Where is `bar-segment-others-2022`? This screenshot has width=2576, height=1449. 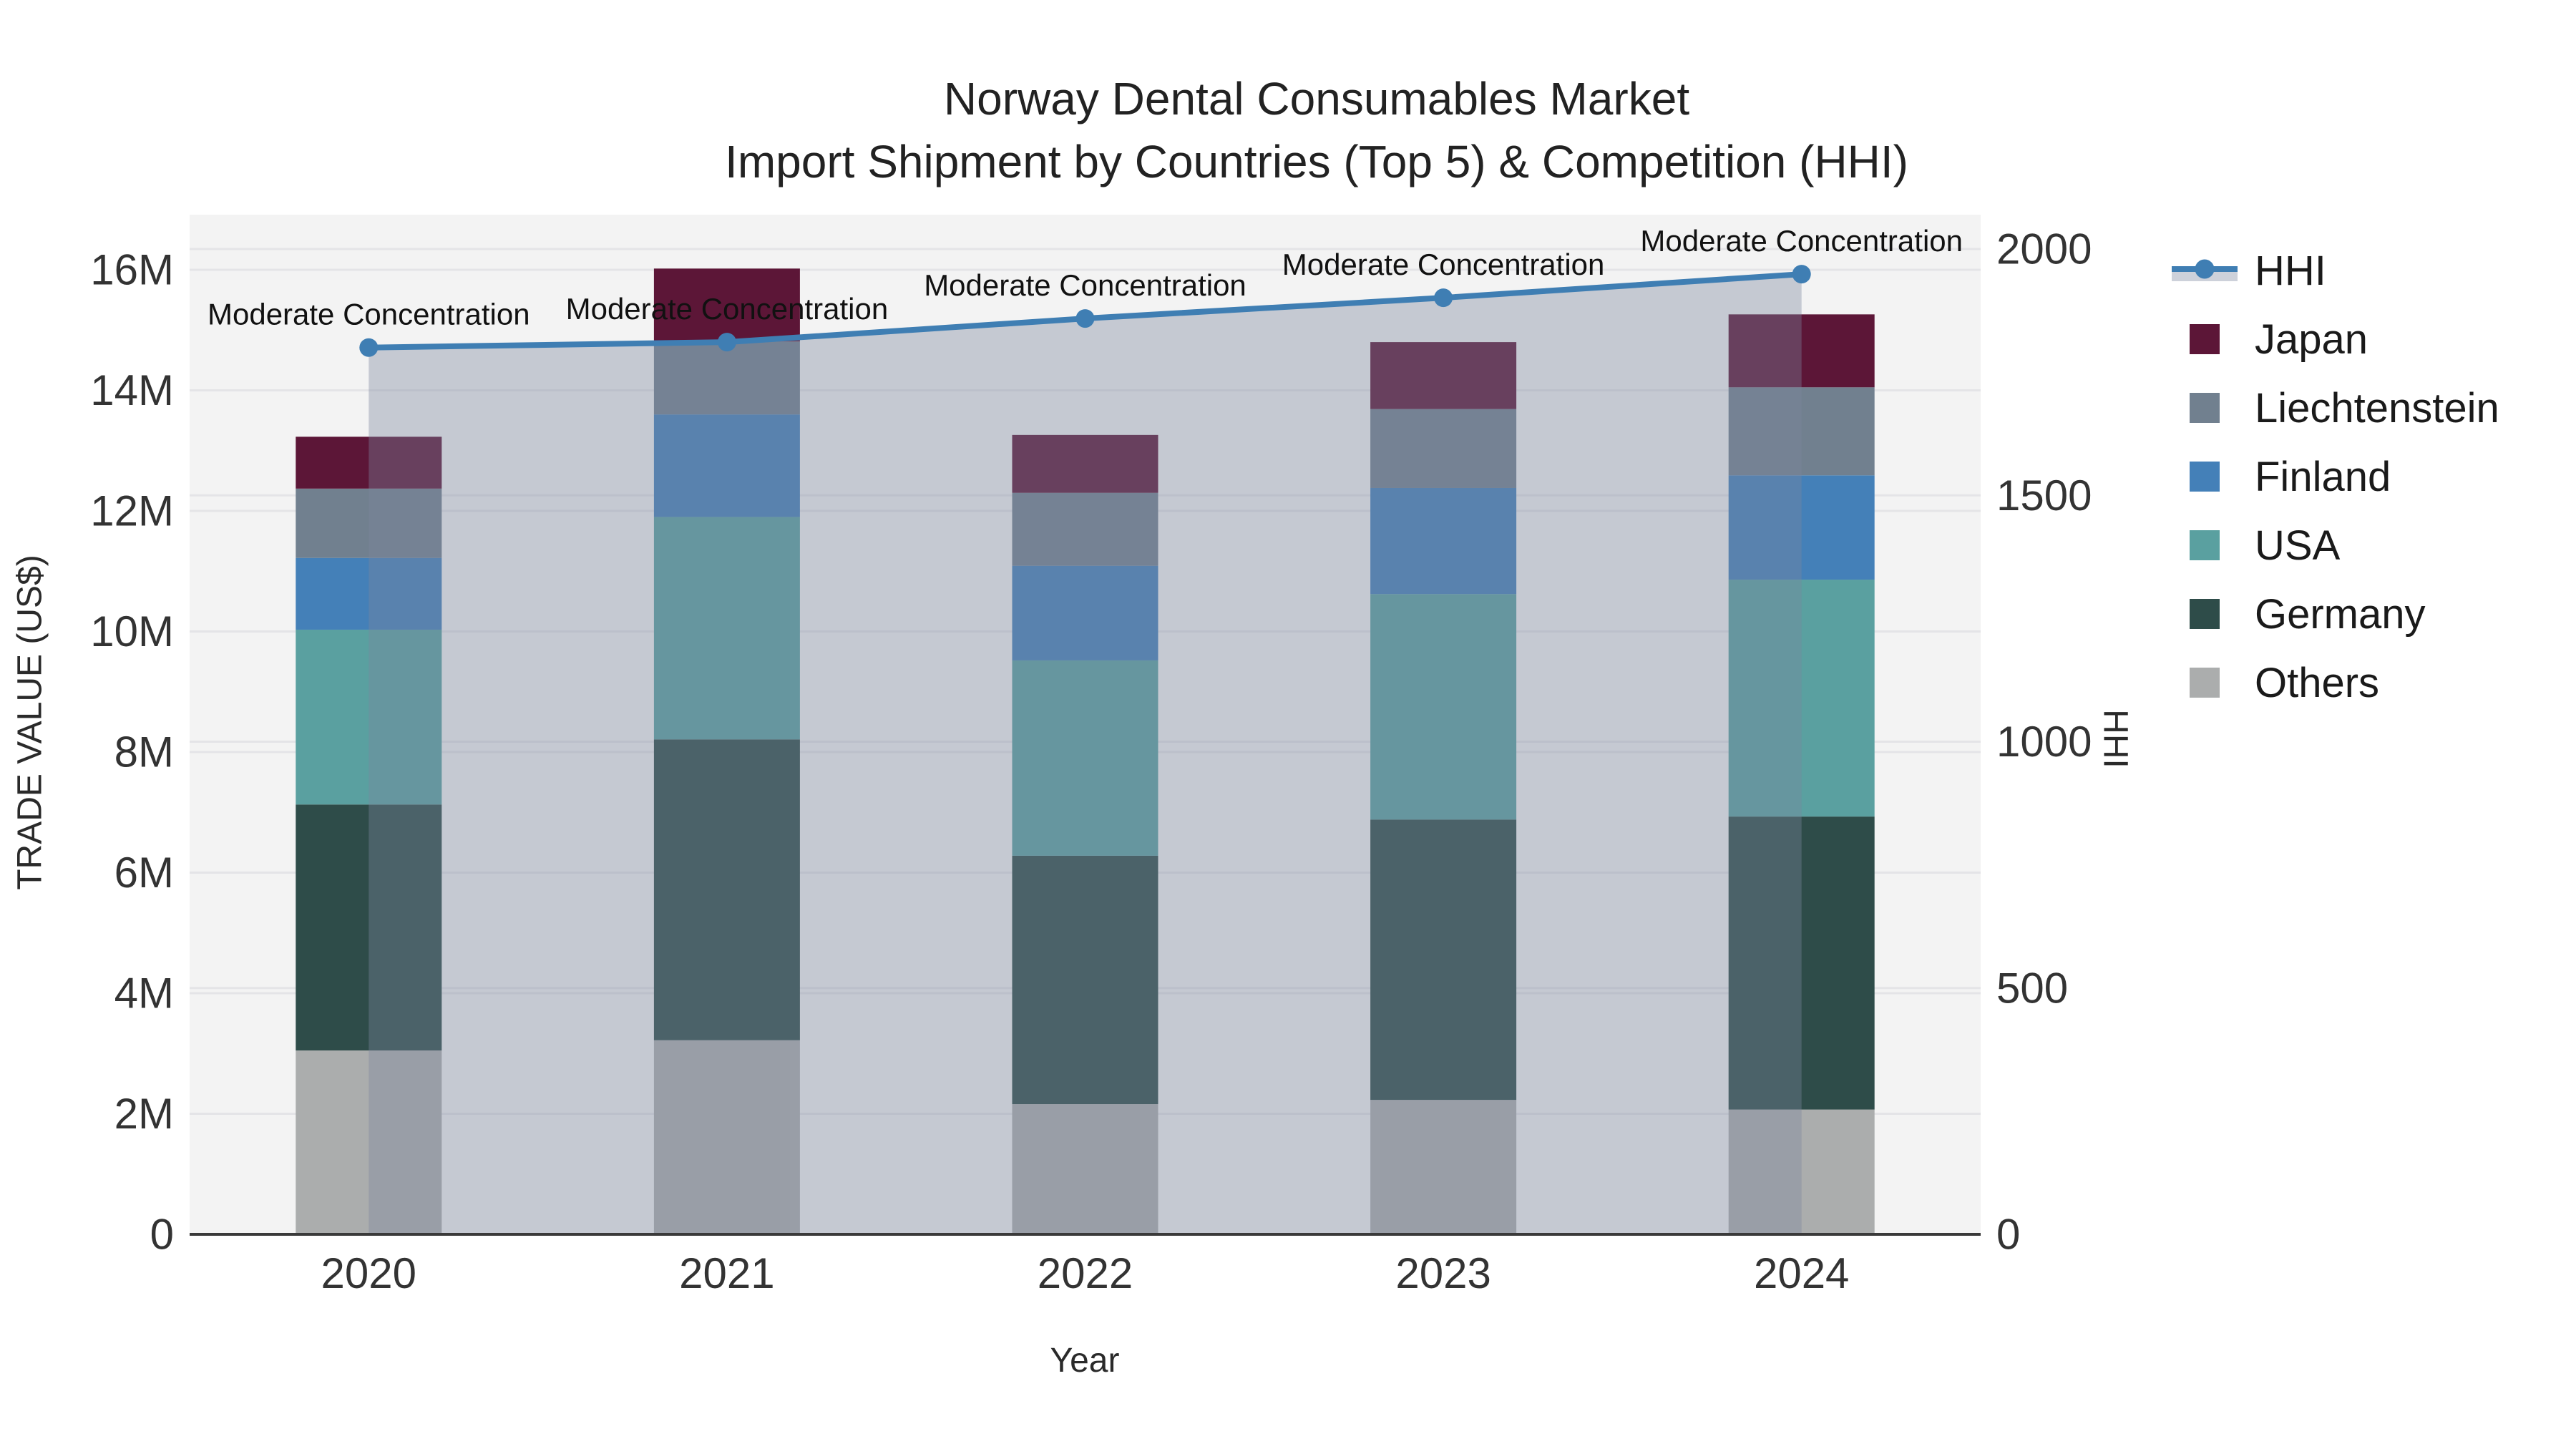 bar-segment-others-2022 is located at coordinates (1085, 1169).